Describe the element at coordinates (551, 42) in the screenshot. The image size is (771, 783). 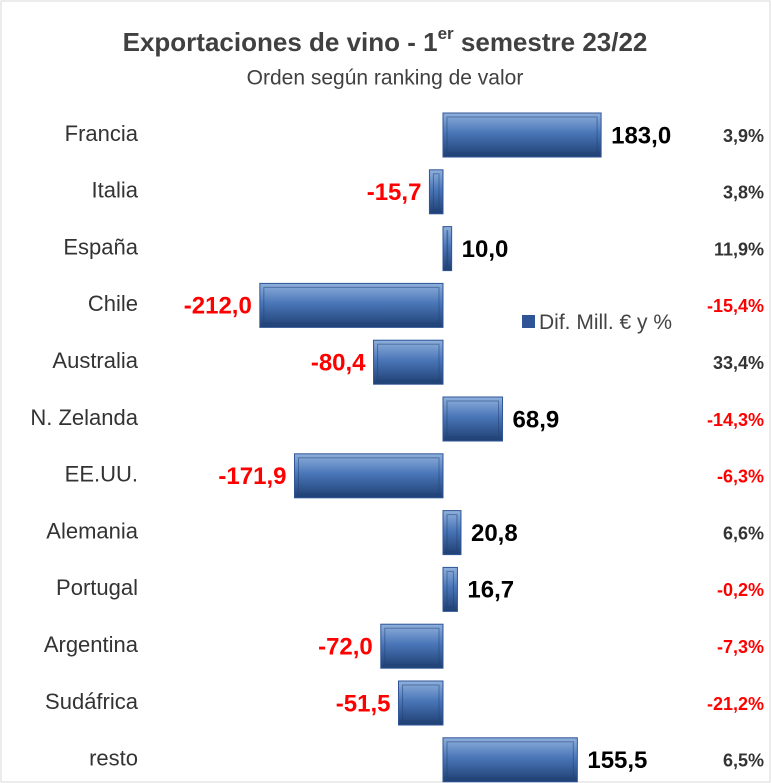
I see `title-part: semestre 23/22` at that location.